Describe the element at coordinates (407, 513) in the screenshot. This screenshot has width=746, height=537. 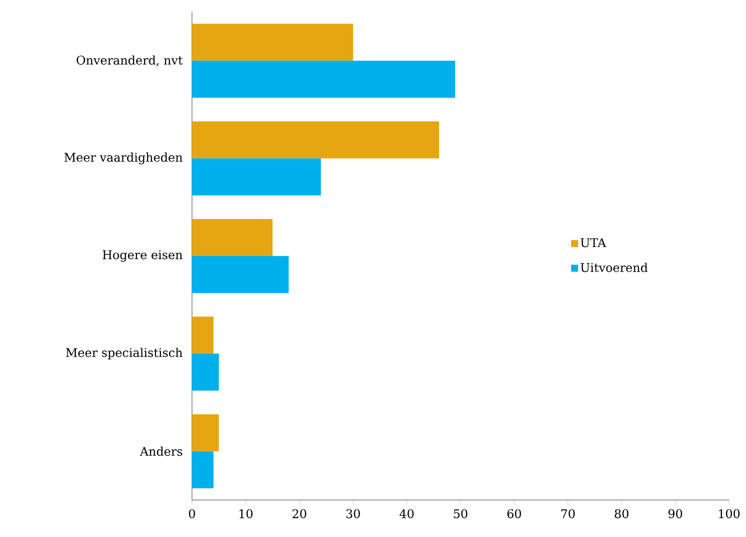
I see `x-tick-label: 40` at that location.